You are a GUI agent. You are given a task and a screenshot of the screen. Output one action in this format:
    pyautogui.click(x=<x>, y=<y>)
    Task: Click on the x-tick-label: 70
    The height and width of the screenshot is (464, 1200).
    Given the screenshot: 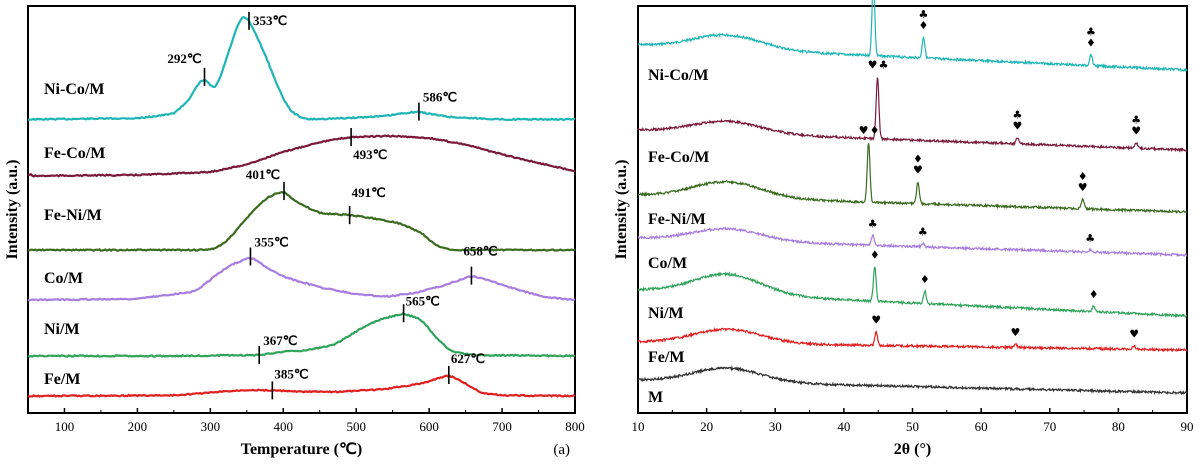 What is the action you would take?
    pyautogui.click(x=1049, y=426)
    